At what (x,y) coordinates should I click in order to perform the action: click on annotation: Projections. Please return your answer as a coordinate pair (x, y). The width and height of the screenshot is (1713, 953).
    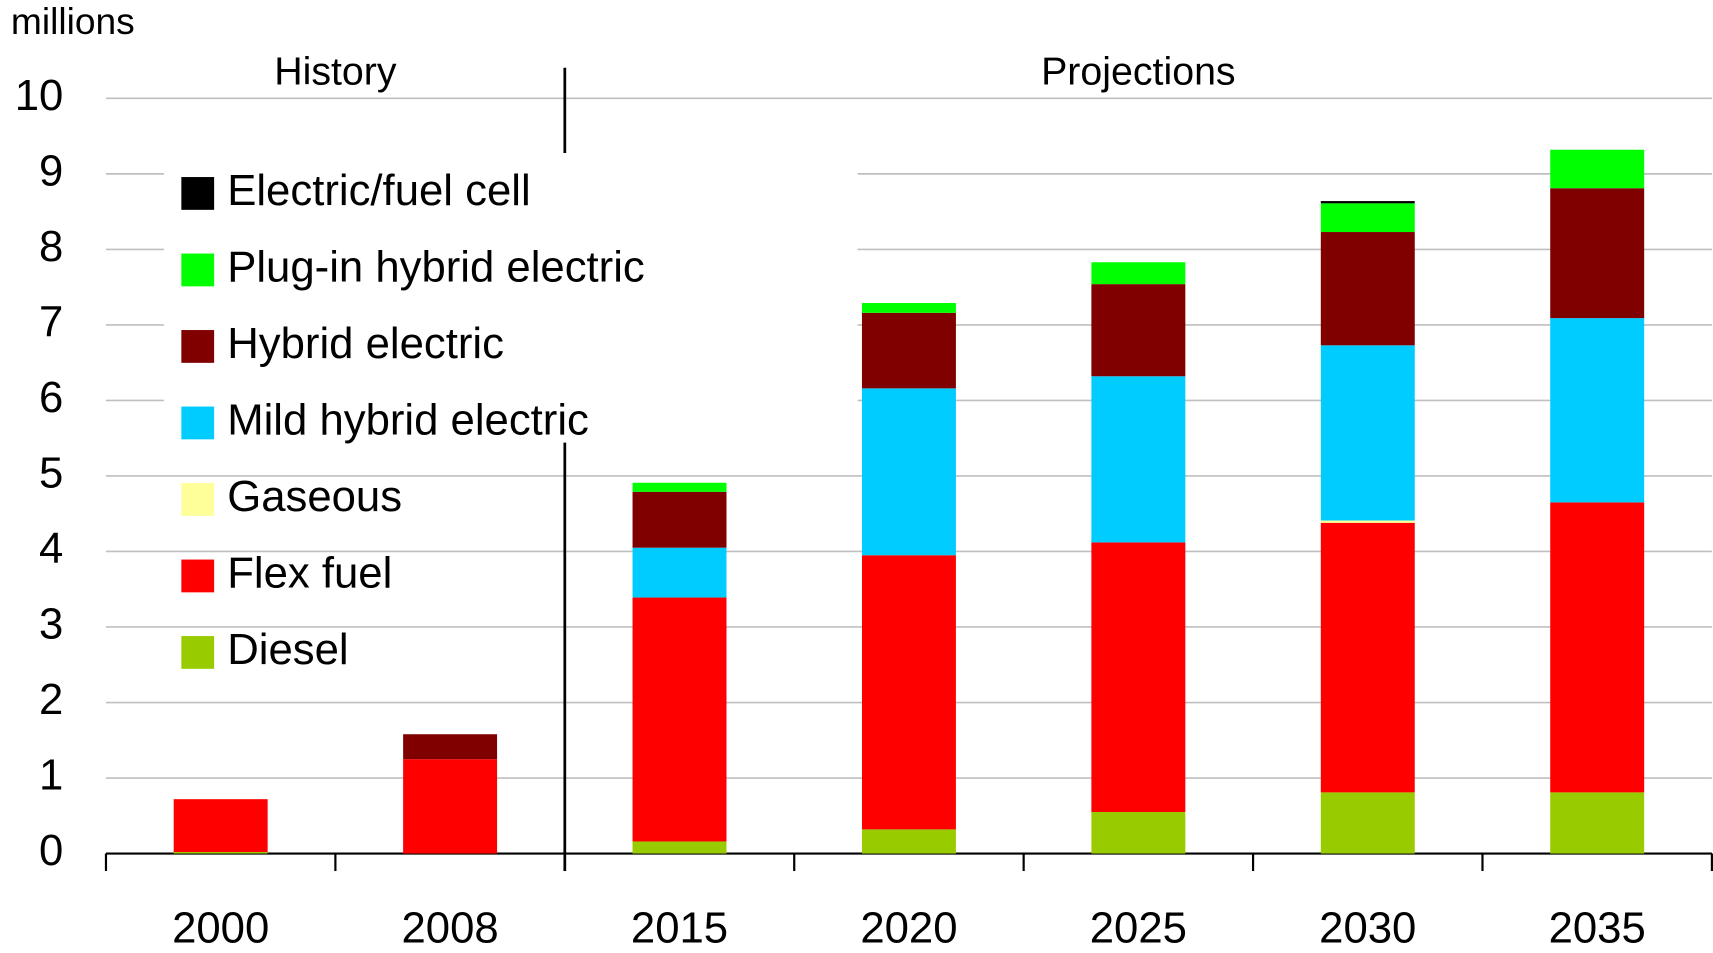
    Looking at the image, I should click on (1138, 72).